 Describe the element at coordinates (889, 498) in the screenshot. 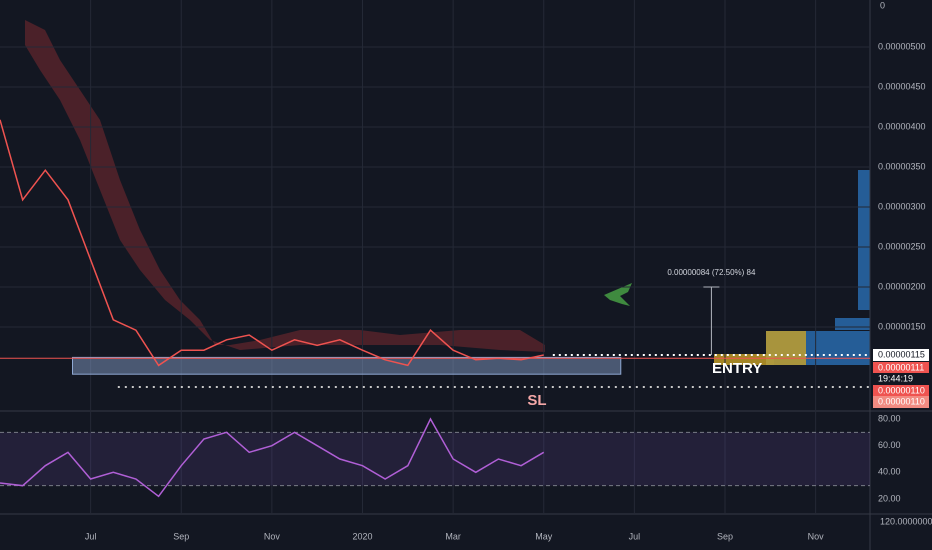

I see `y-tick-label: 20.00` at that location.